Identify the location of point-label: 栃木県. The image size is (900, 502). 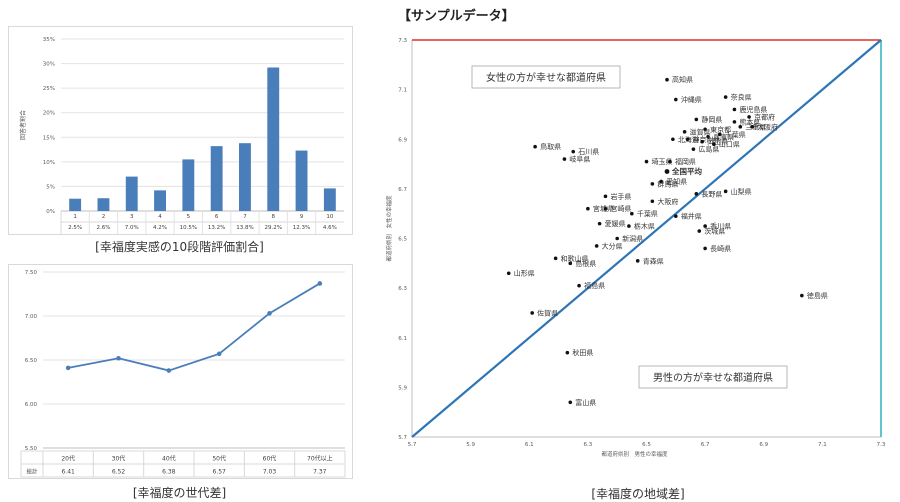
(644, 226).